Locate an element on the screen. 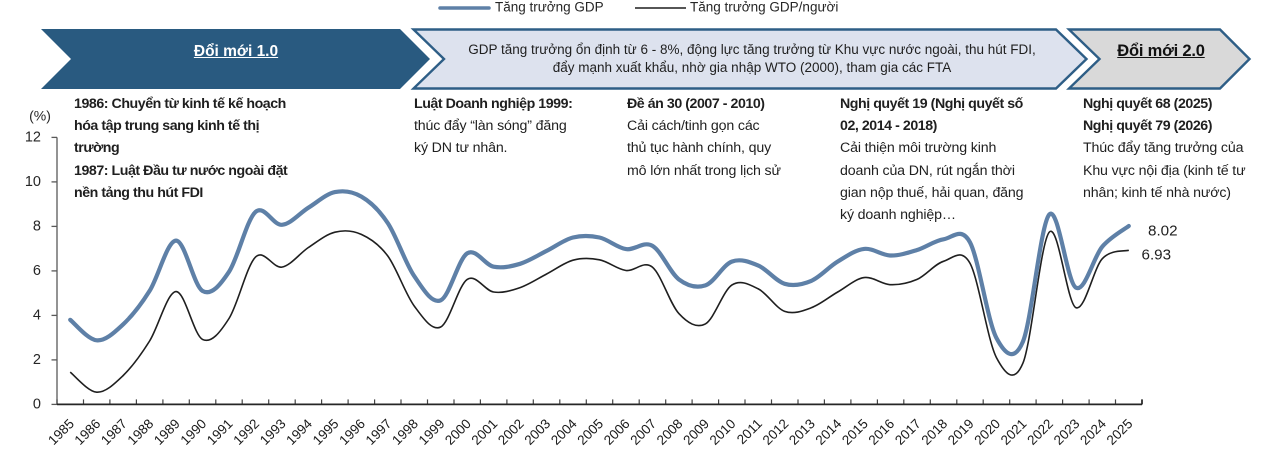  svg-text: 6.93 is located at coordinates (1157, 255).